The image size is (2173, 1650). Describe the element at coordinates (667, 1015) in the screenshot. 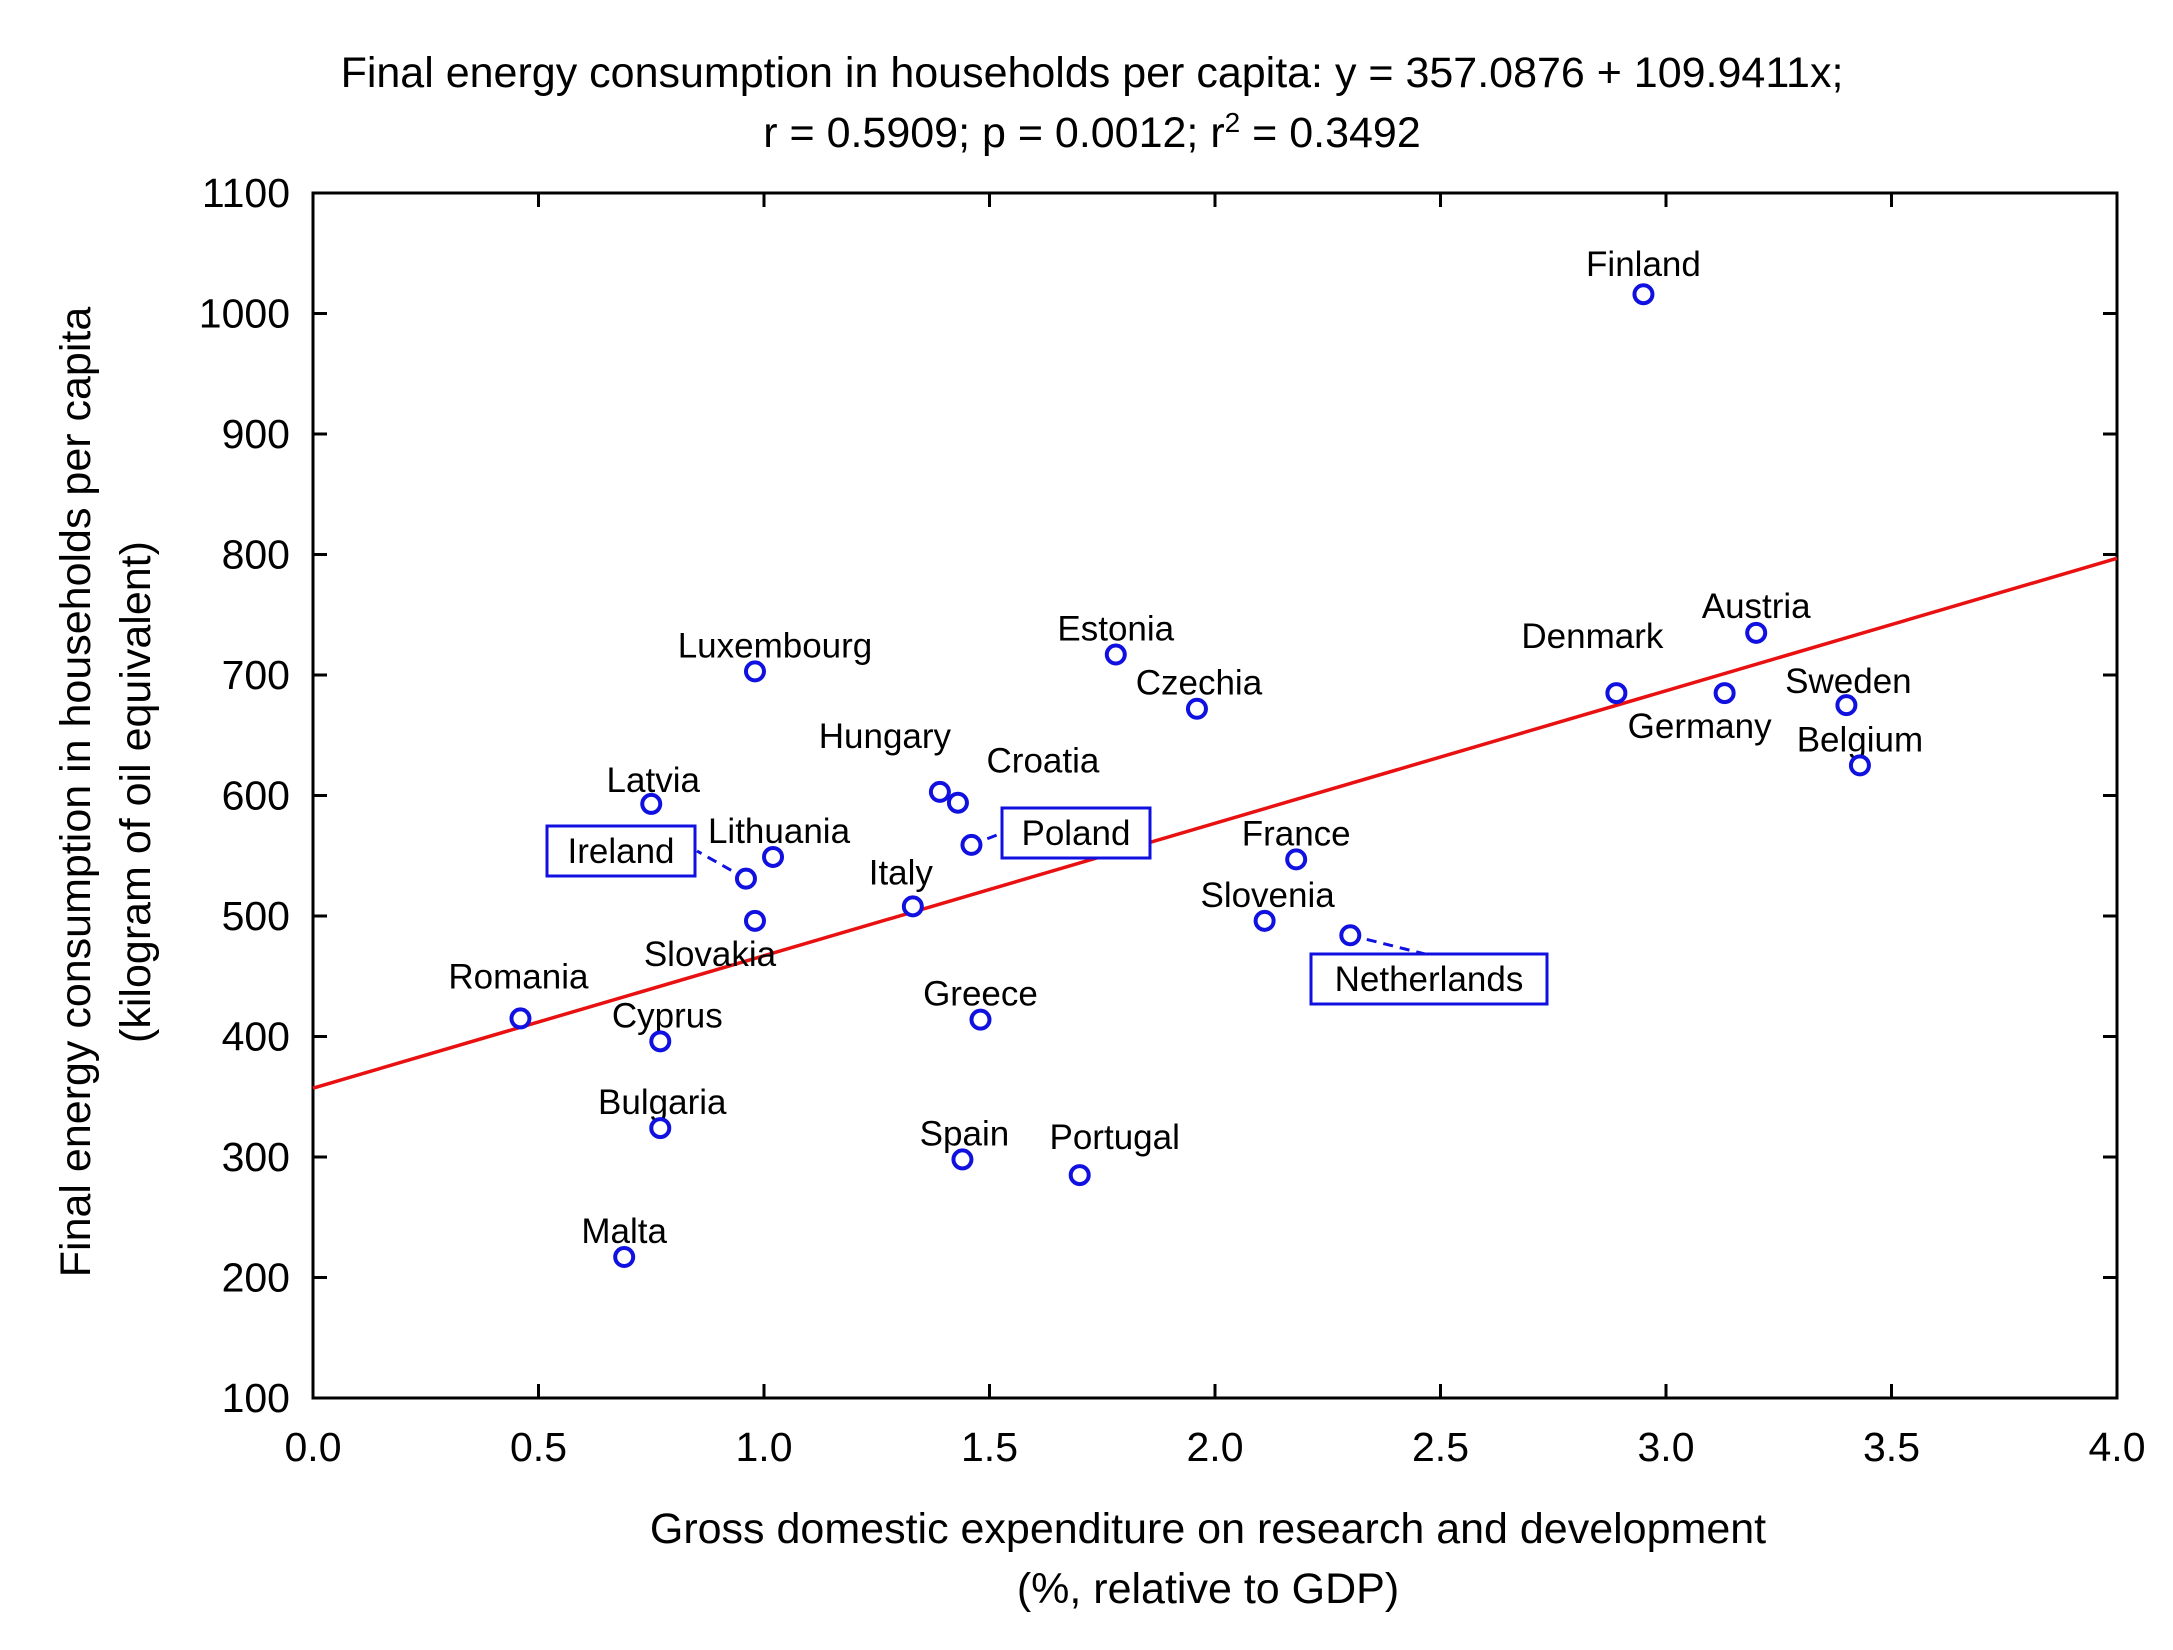

I see `point-label-cyprus: Cyprus` at that location.